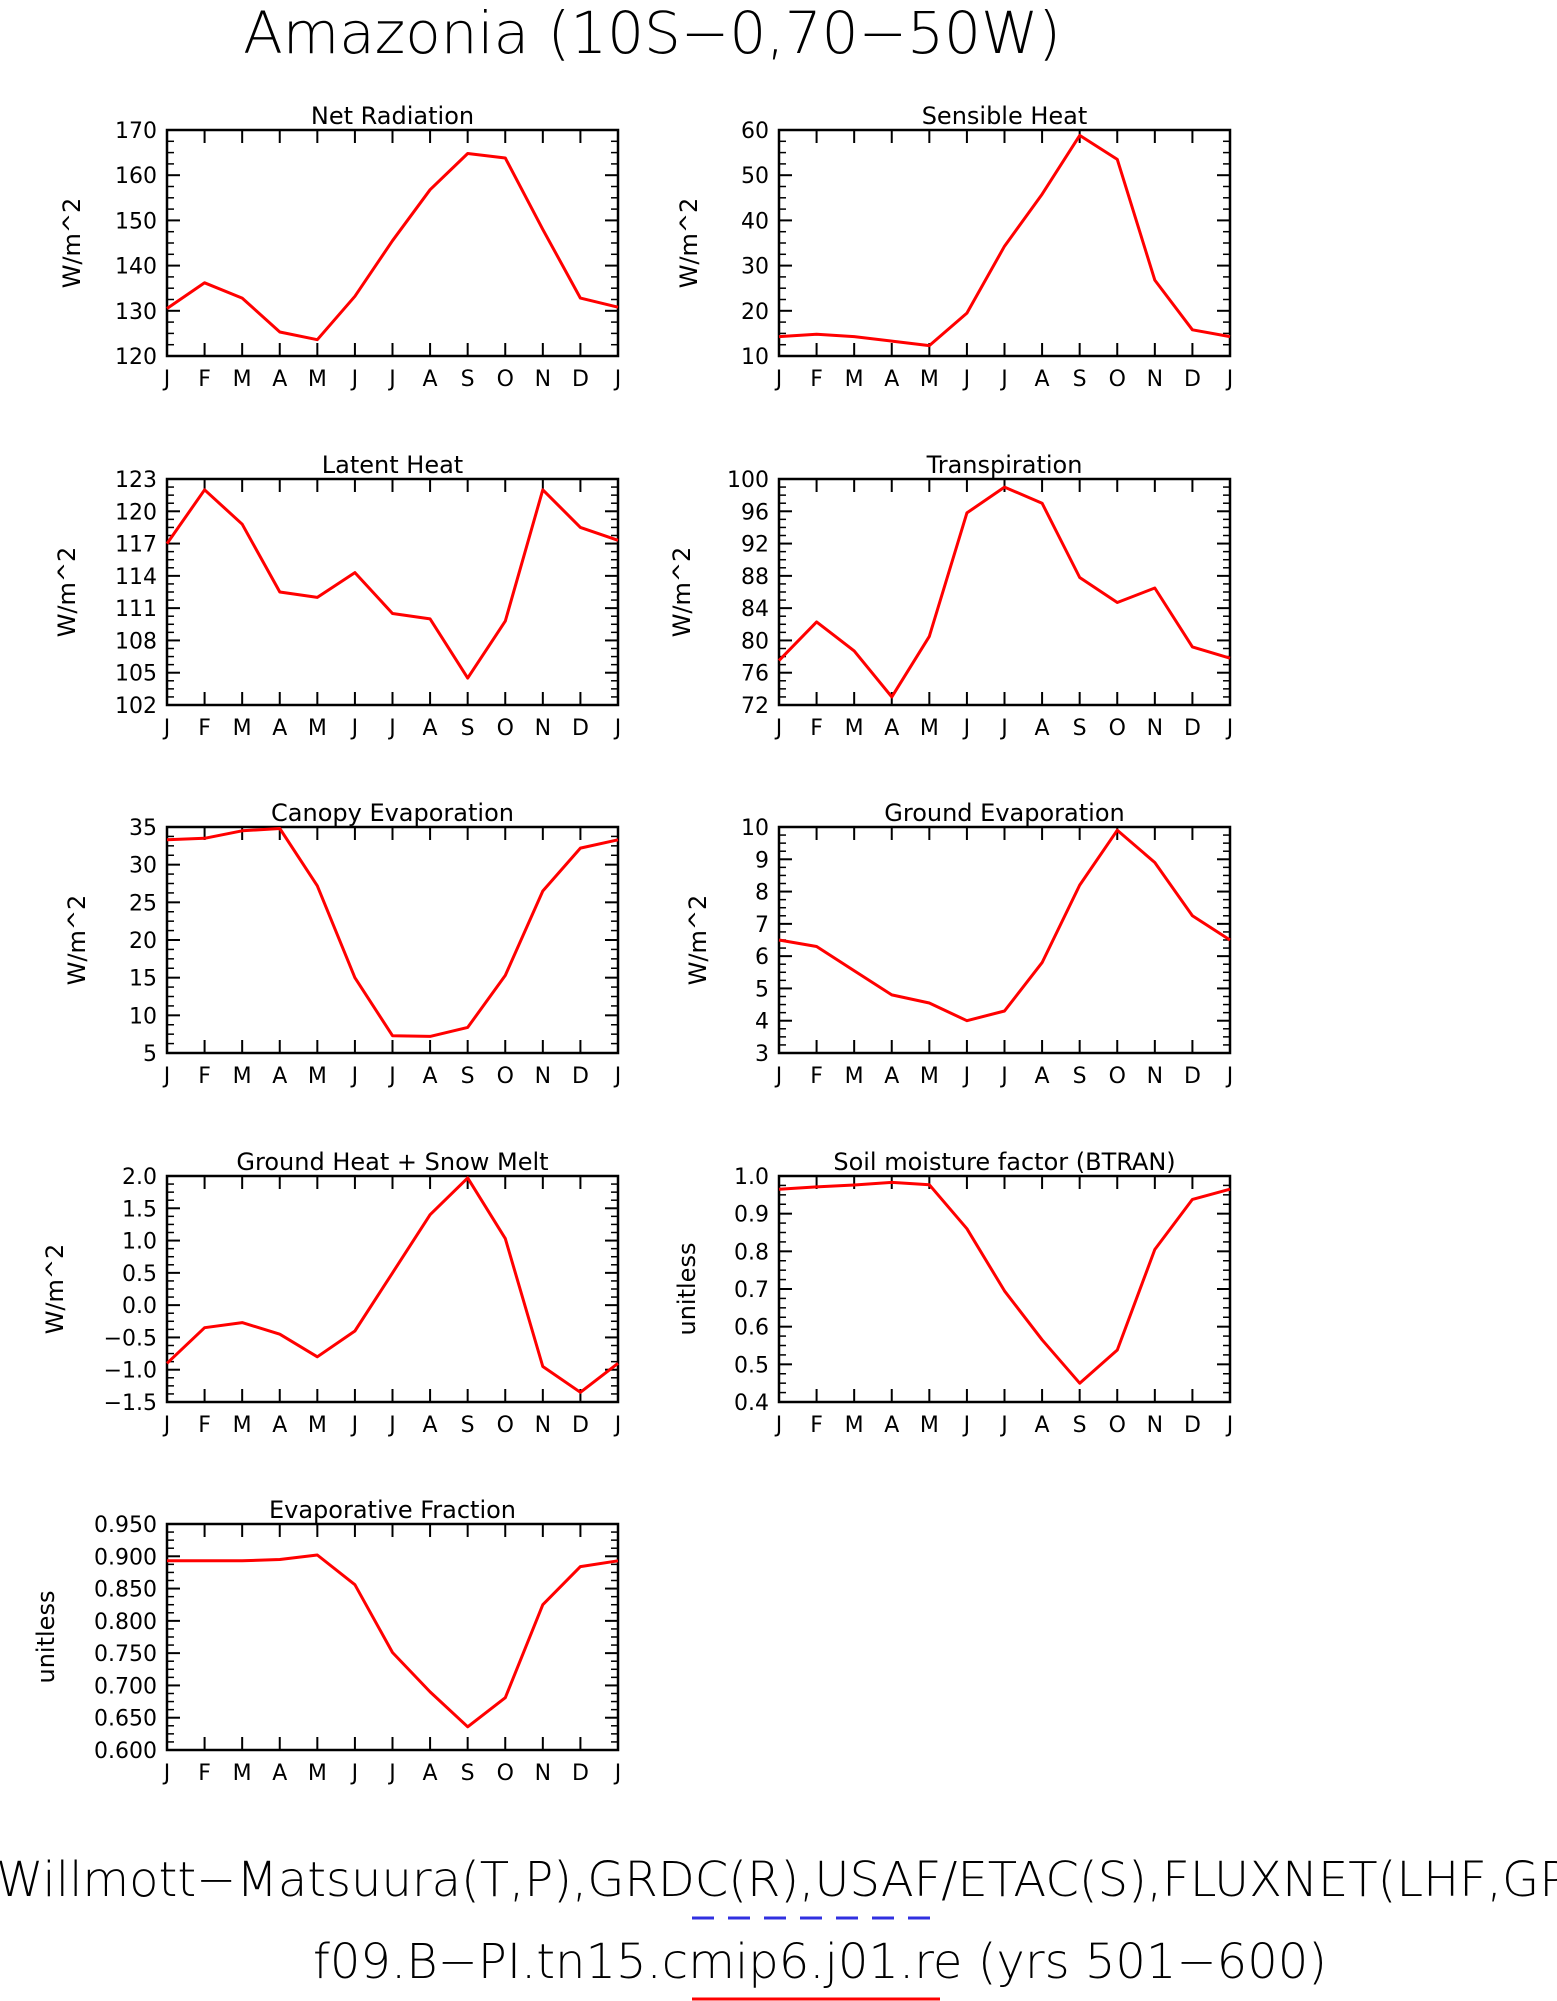 This screenshot has width=1557, height=2001. What do you see at coordinates (762, 989) in the screenshot?
I see `chart-6-ytick-label: 5` at bounding box center [762, 989].